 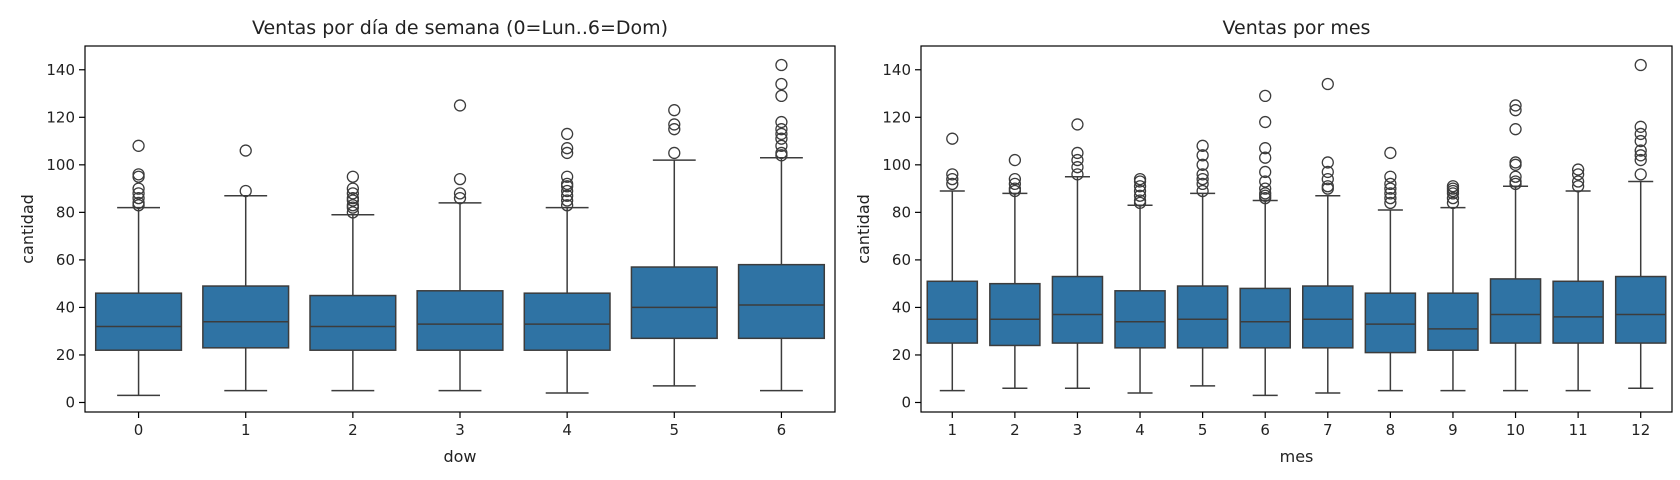 What do you see at coordinates (1578, 430) in the screenshot?
I see `x-tick-label: 11` at bounding box center [1578, 430].